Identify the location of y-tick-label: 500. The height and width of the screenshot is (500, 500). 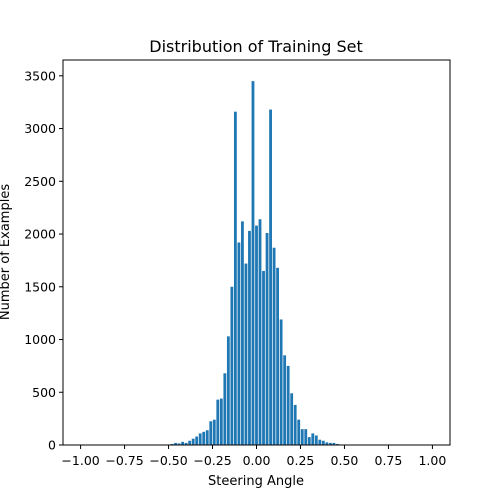
(44, 392).